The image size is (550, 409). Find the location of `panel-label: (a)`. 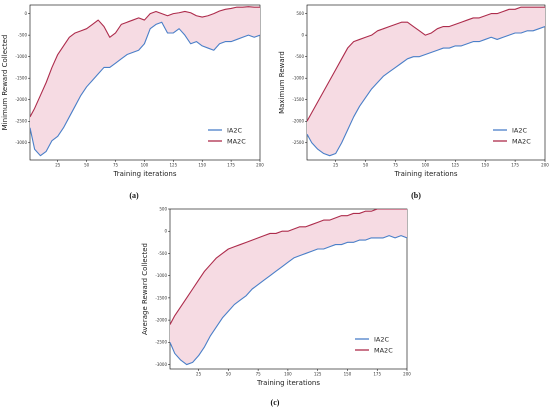

panel-label: (a) is located at coordinates (134, 195).